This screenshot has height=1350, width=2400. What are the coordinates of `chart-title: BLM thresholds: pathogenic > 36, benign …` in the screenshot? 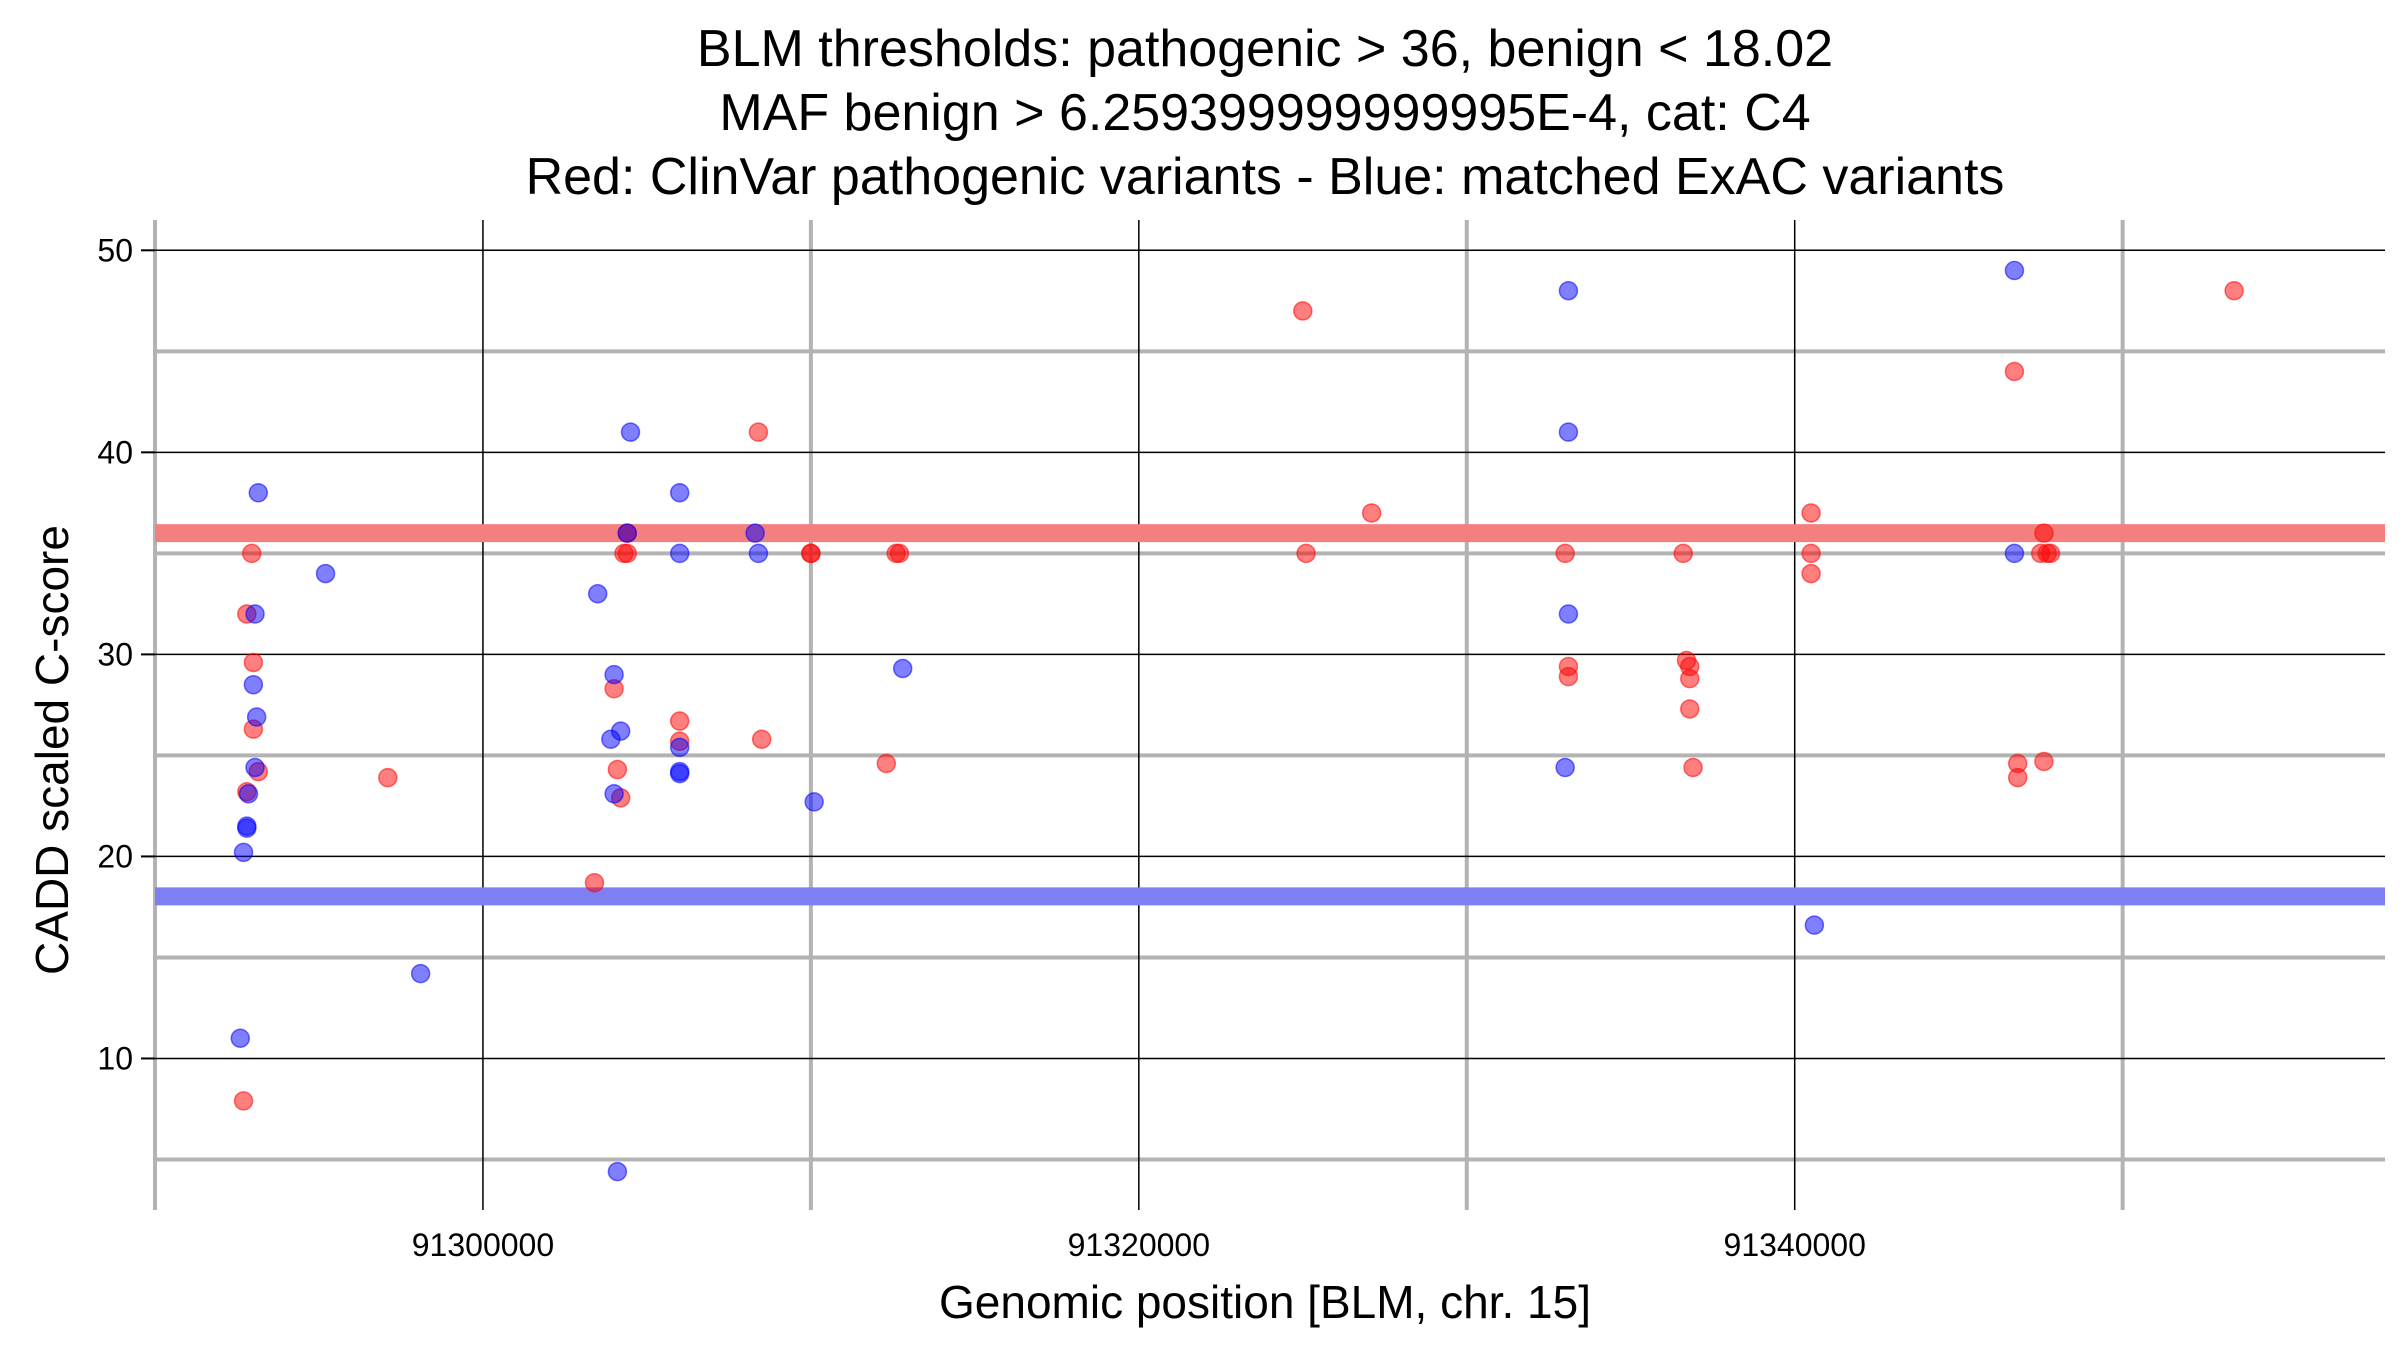 It's located at (1265, 113).